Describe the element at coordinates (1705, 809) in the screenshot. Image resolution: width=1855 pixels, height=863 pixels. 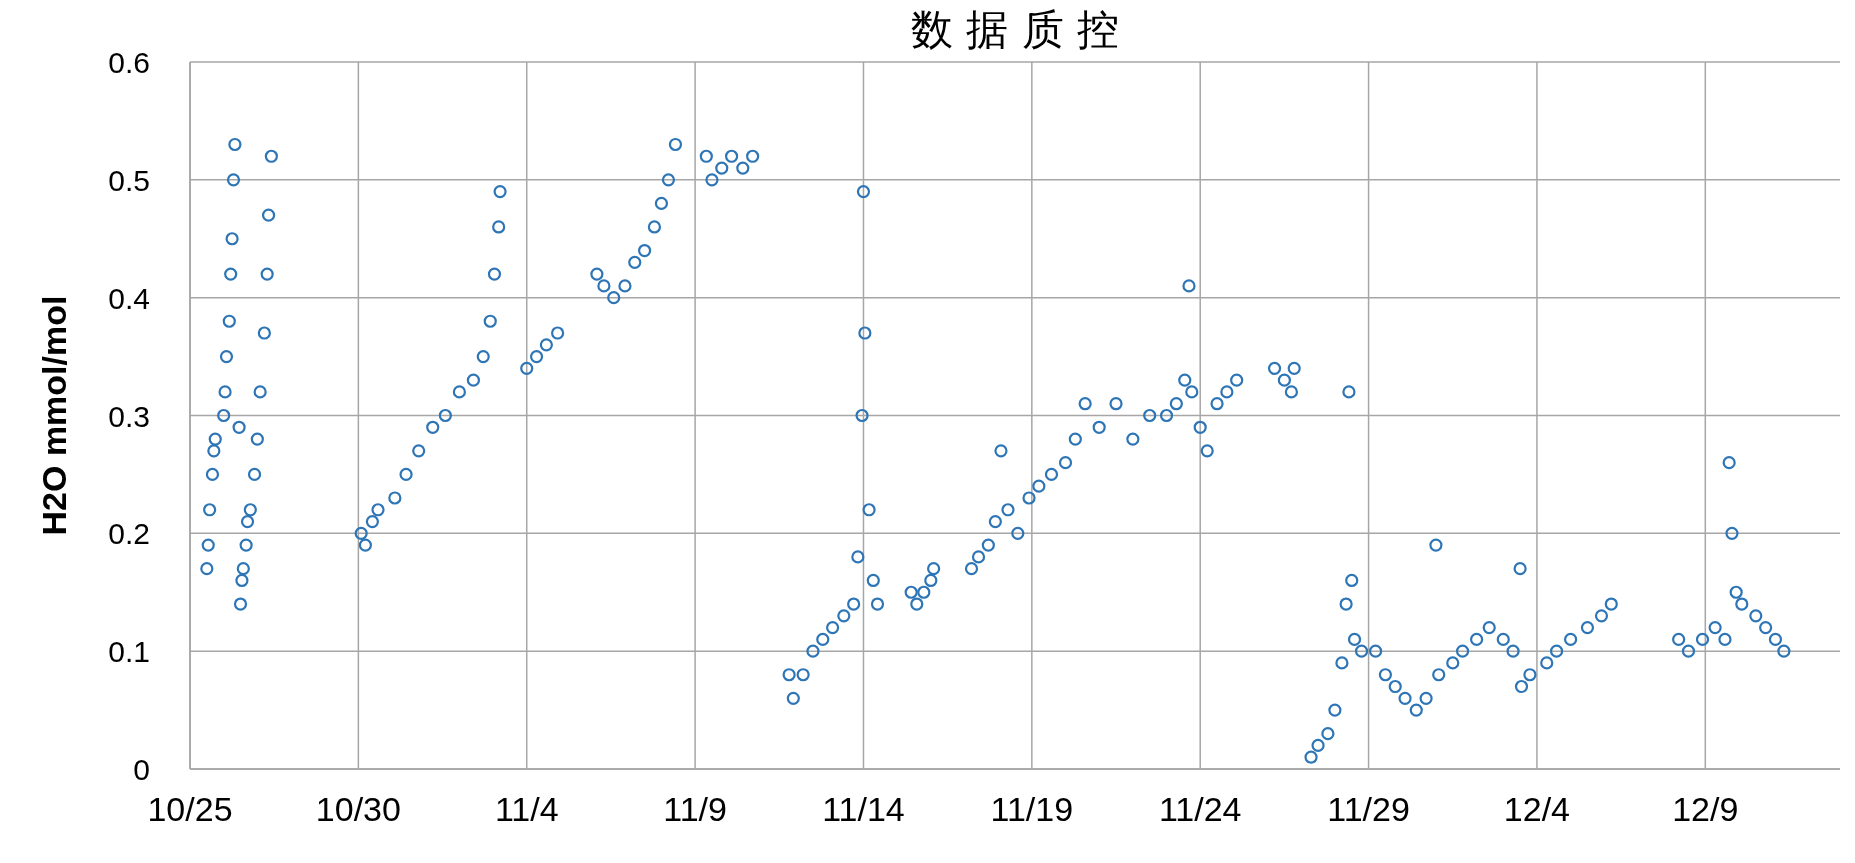
I see `x-tick-label: 12/9` at that location.